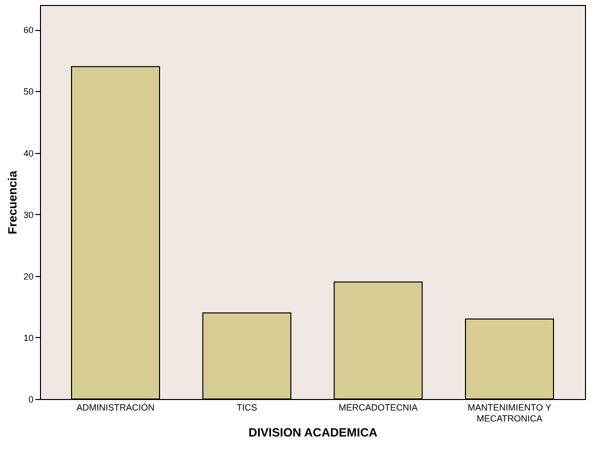 The height and width of the screenshot is (456, 616). I want to click on x-tick-label: MANTENIMIENTO Y MECATRONICA, so click(510, 413).